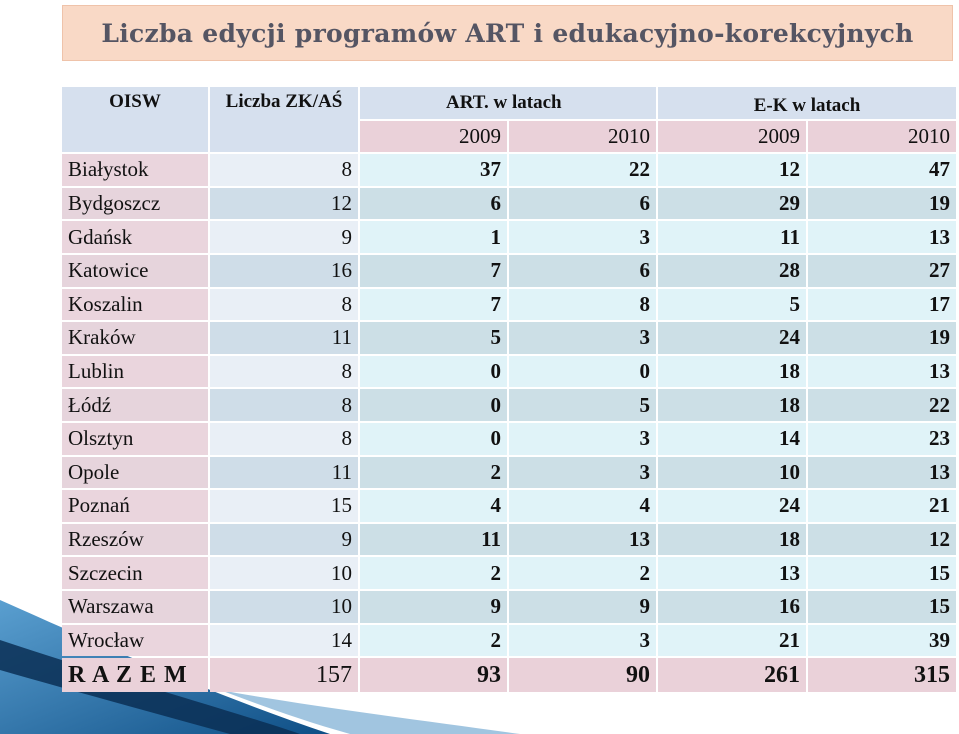  What do you see at coordinates (582, 170) in the screenshot?
I see `cell-art-2010: 22` at bounding box center [582, 170].